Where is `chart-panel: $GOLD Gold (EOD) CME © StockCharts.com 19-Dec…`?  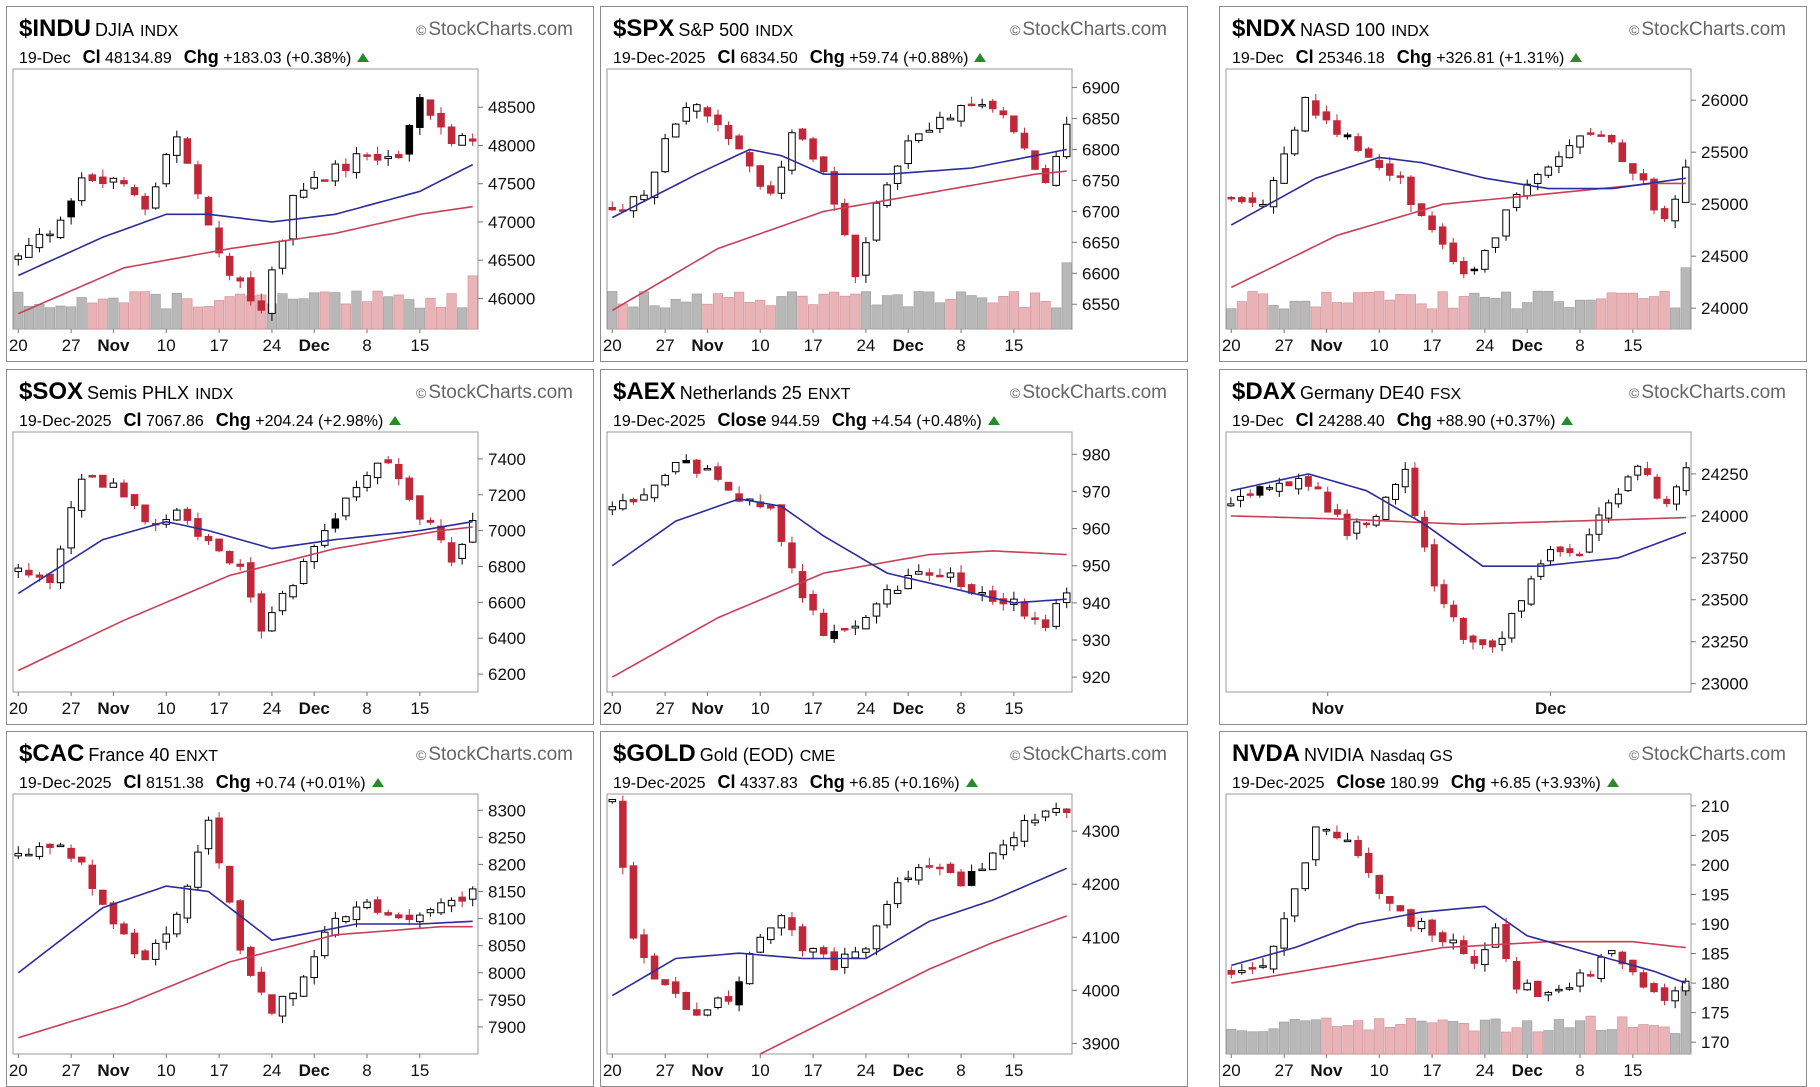 chart-panel: $GOLD Gold (EOD) CME © StockCharts.com 19-Dec… is located at coordinates (894, 909).